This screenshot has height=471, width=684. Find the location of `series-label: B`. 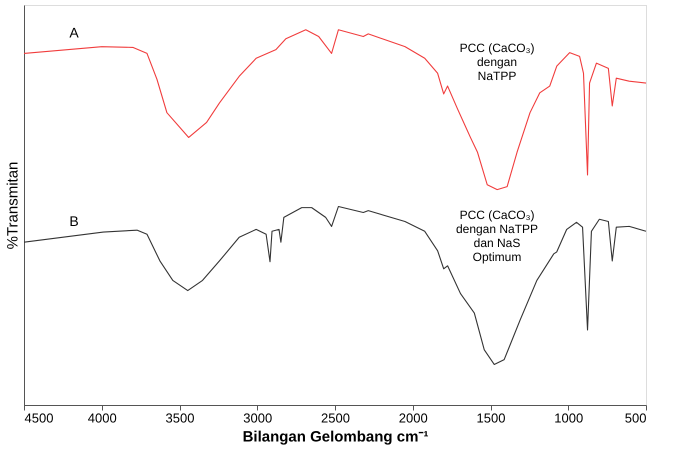

series-label: B is located at coordinates (74, 221).